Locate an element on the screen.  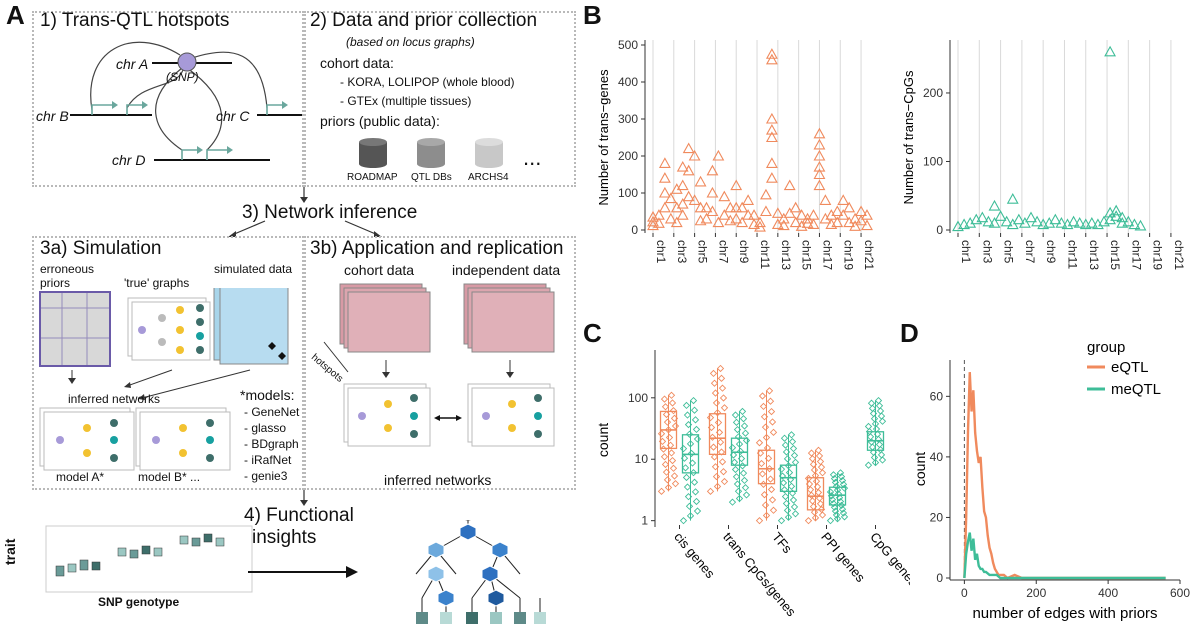
cohort-item: - KORA, LOLIPOP (whole blood) is located at coordinates (427, 82).